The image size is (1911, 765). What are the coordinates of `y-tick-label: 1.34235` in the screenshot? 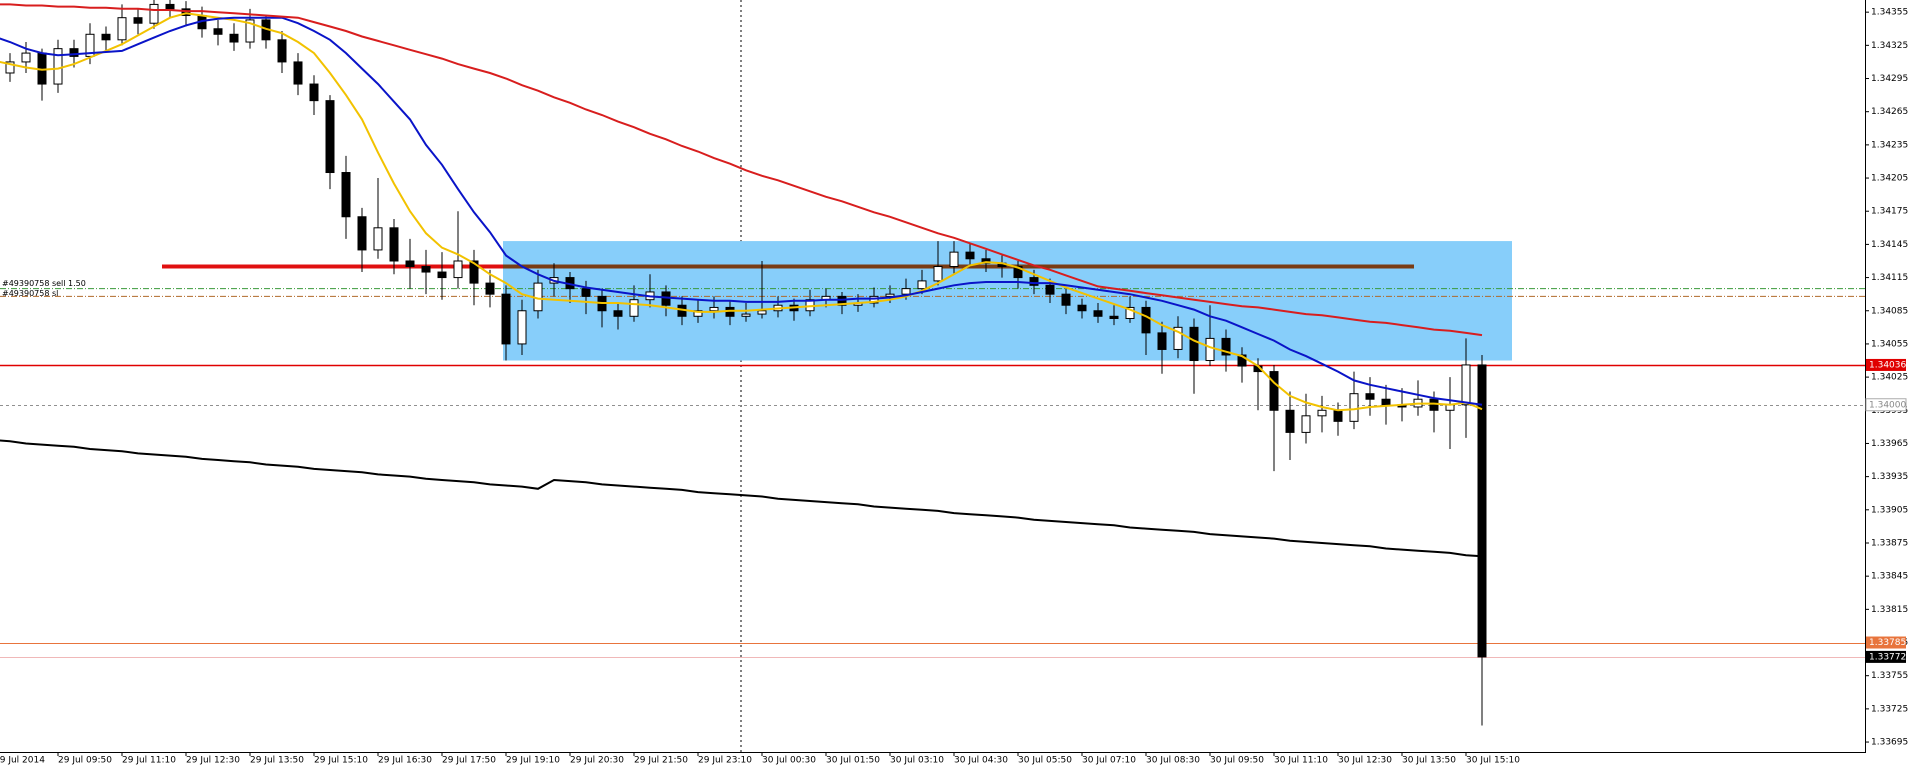 It's located at (1889, 145).